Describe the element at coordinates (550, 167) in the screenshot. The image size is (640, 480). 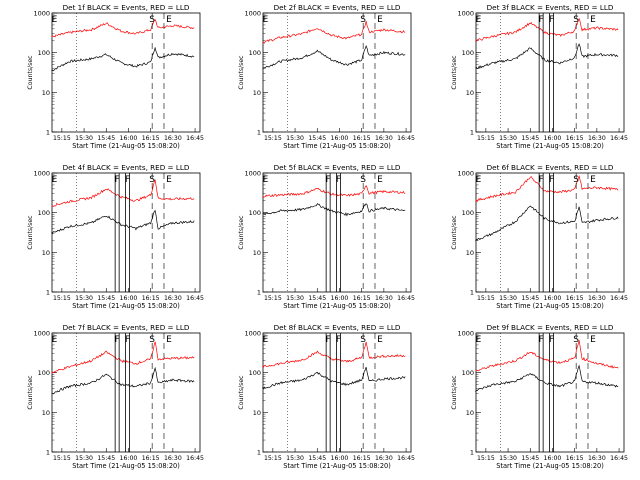
I see `panel-title: Det 6f BLACK = Events, RED = LLD` at that location.